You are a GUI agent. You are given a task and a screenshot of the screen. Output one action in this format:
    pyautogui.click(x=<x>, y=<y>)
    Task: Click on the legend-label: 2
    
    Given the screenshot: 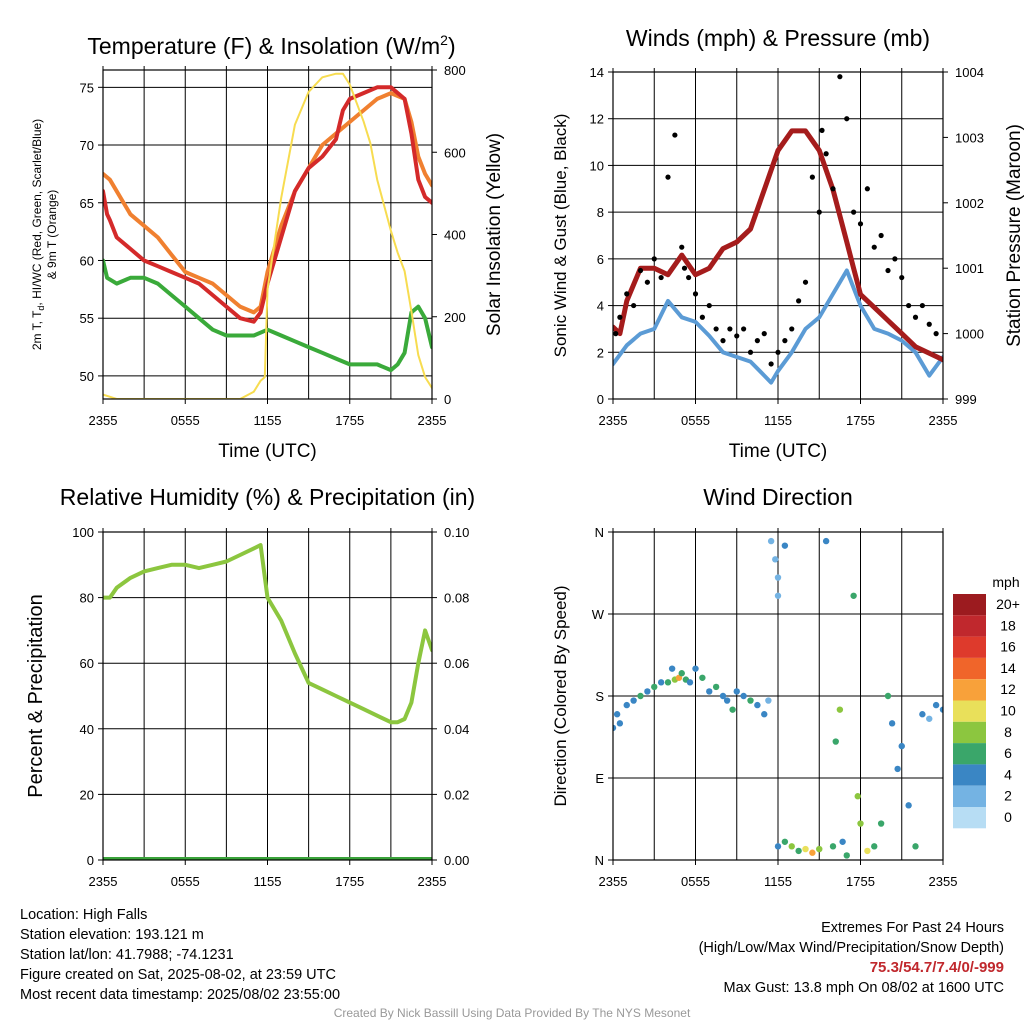 What is the action you would take?
    pyautogui.click(x=1008, y=796)
    